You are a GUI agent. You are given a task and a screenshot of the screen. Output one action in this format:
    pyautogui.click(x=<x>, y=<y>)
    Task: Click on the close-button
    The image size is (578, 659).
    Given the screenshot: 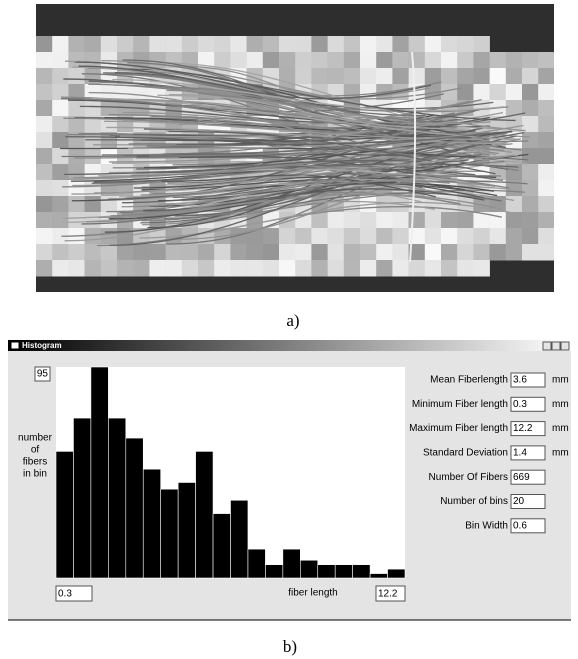 What is the action you would take?
    pyautogui.click(x=565, y=346)
    